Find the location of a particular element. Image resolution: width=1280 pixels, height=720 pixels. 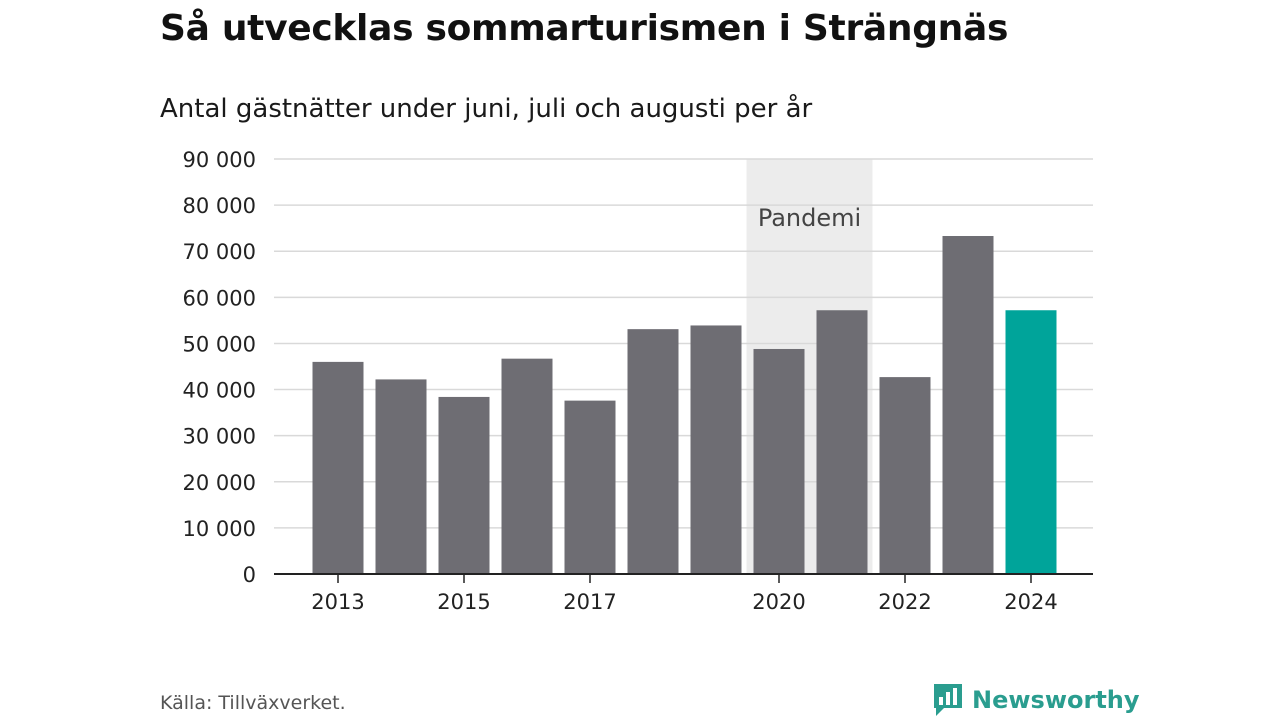

x-tick-label: 2017 is located at coordinates (589, 602).